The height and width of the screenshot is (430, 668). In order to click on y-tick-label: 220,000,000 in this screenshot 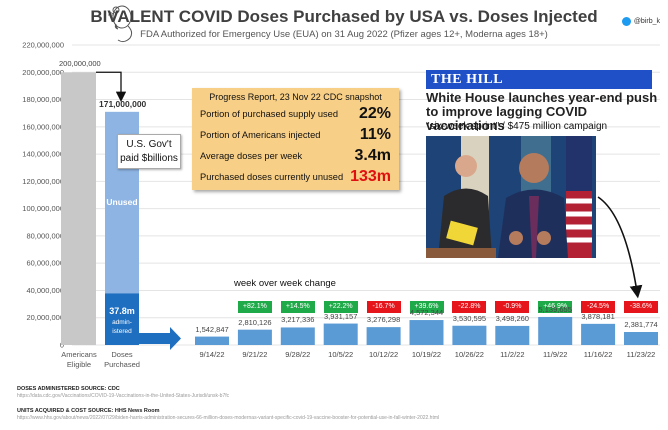, I will do `click(43, 45)`.